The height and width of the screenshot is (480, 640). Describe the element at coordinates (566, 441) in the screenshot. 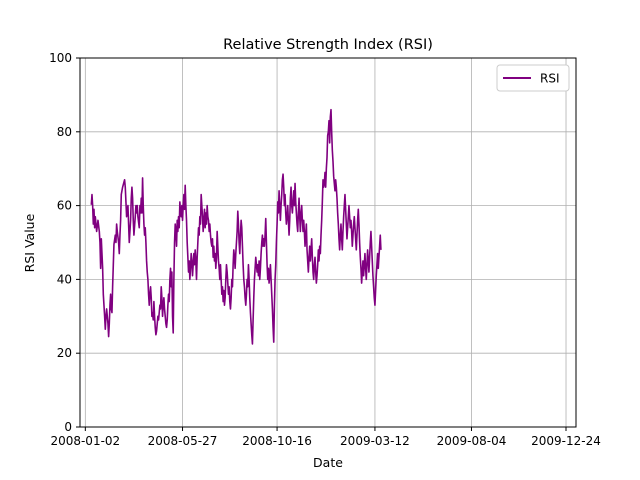

I see `x-tick-label: 2009-12-24` at that location.